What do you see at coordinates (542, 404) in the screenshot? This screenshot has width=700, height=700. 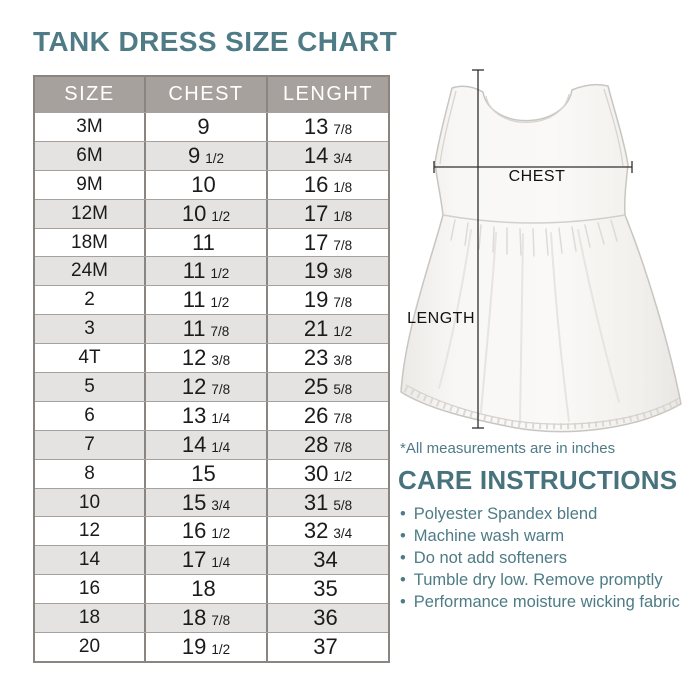 I see `hem-inner-seam` at bounding box center [542, 404].